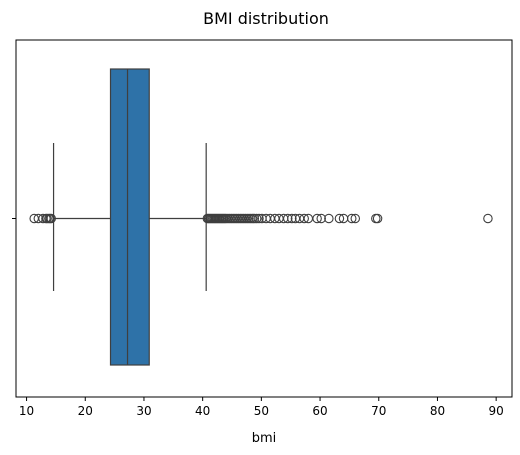 Image resolution: width=520 pixels, height=455 pixels. Describe the element at coordinates (85, 411) in the screenshot. I see `x-tick-label: 20` at that location.